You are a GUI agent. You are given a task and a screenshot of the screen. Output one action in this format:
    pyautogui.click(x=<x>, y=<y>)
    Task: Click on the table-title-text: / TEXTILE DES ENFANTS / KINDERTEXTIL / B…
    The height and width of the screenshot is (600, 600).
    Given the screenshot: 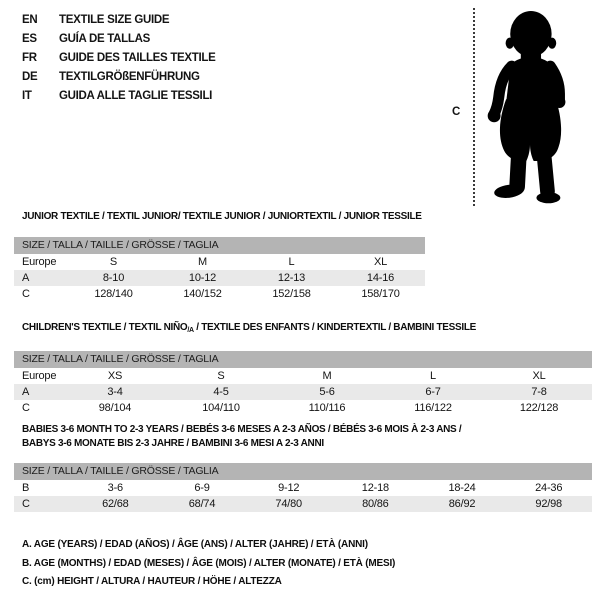 What is the action you would take?
    pyautogui.click(x=335, y=327)
    